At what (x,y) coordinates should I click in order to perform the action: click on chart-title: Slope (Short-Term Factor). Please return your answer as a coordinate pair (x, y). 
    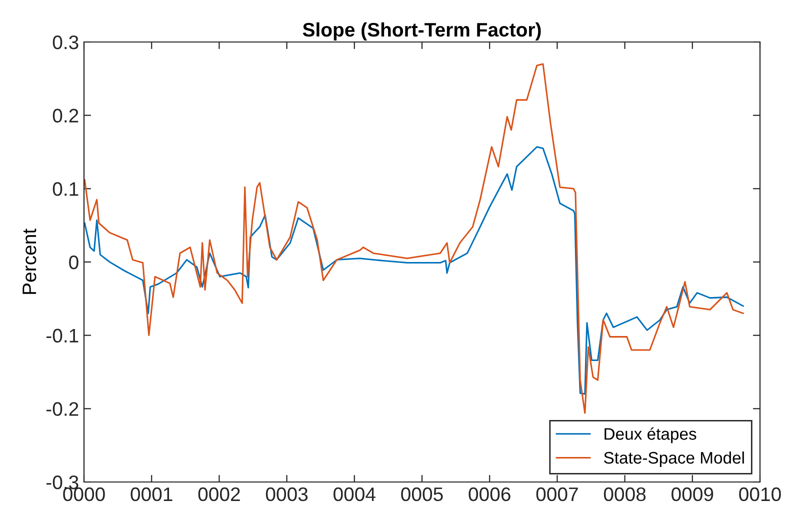
    Looking at the image, I should click on (421, 31).